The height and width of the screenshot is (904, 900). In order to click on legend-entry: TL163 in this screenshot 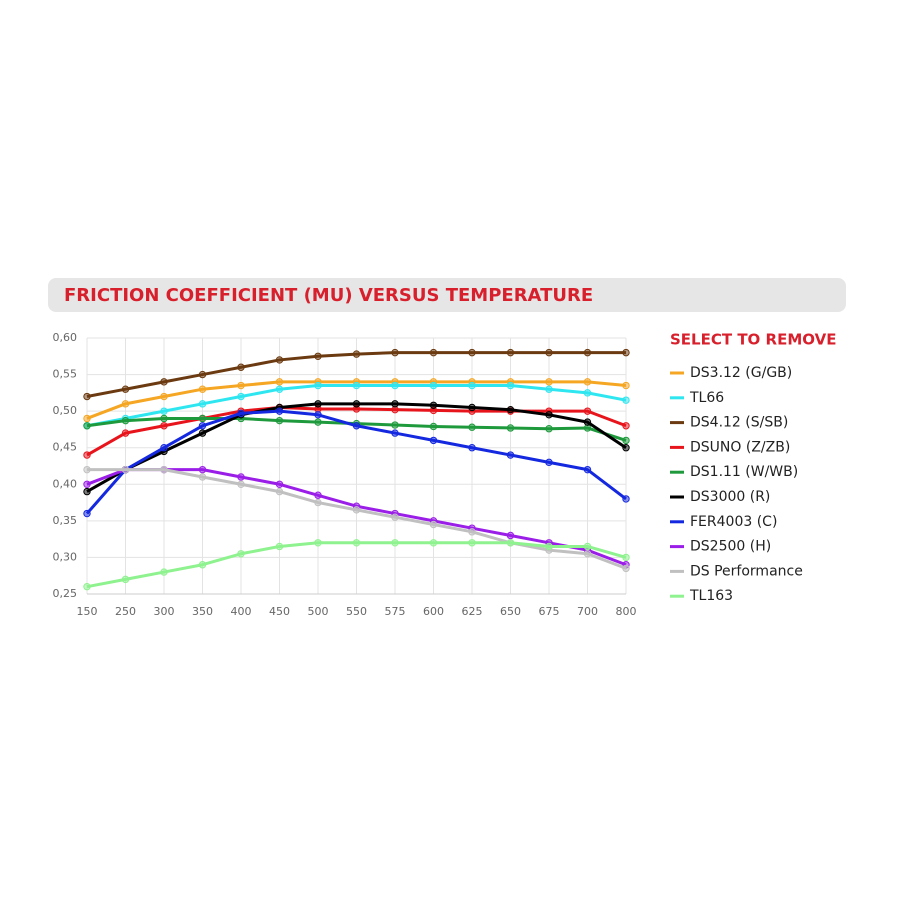, I will do `click(711, 596)`.